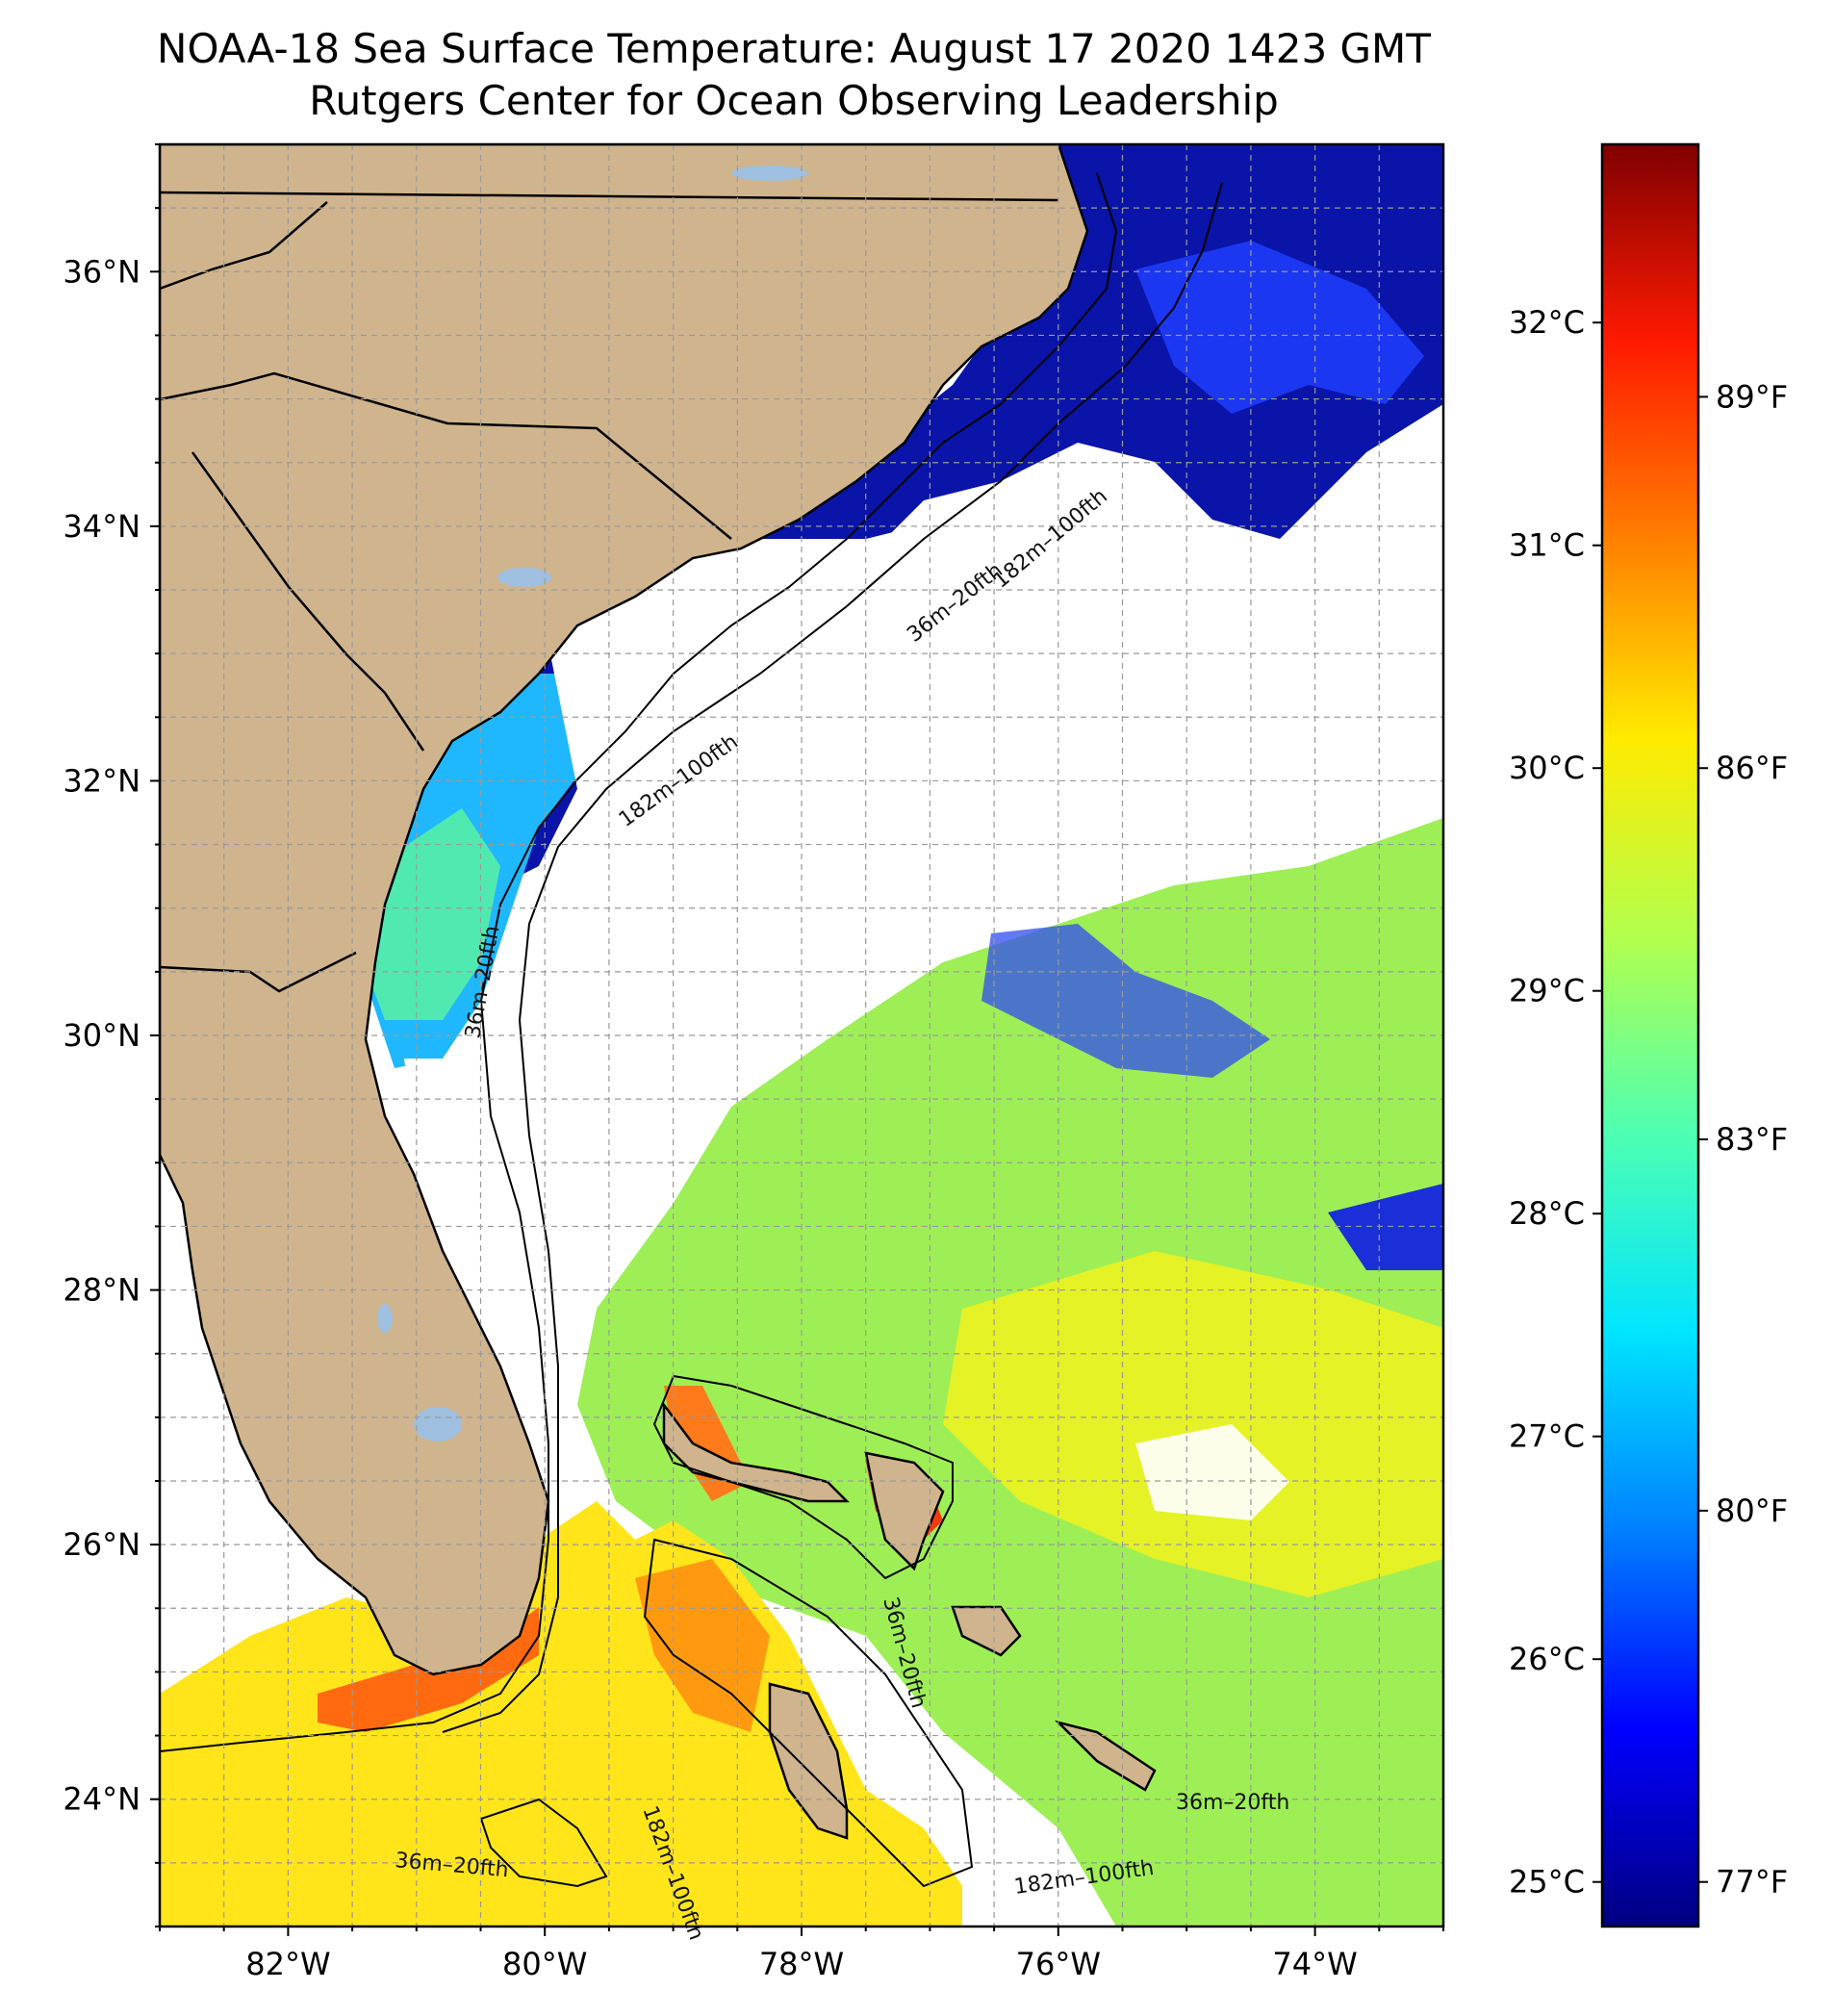  What do you see at coordinates (1125, 1001) in the screenshot?
I see `sst-patch-cold-north-of-front` at bounding box center [1125, 1001].